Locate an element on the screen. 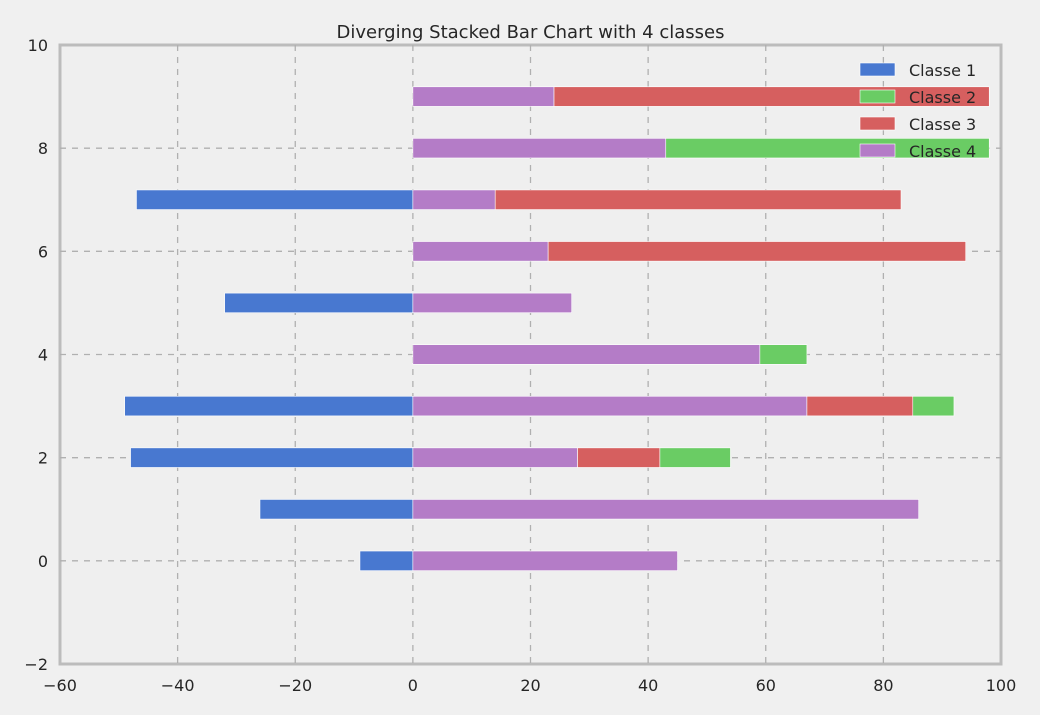 The width and height of the screenshot is (1040, 715). legend-label-1: Classe 1 is located at coordinates (942, 70).